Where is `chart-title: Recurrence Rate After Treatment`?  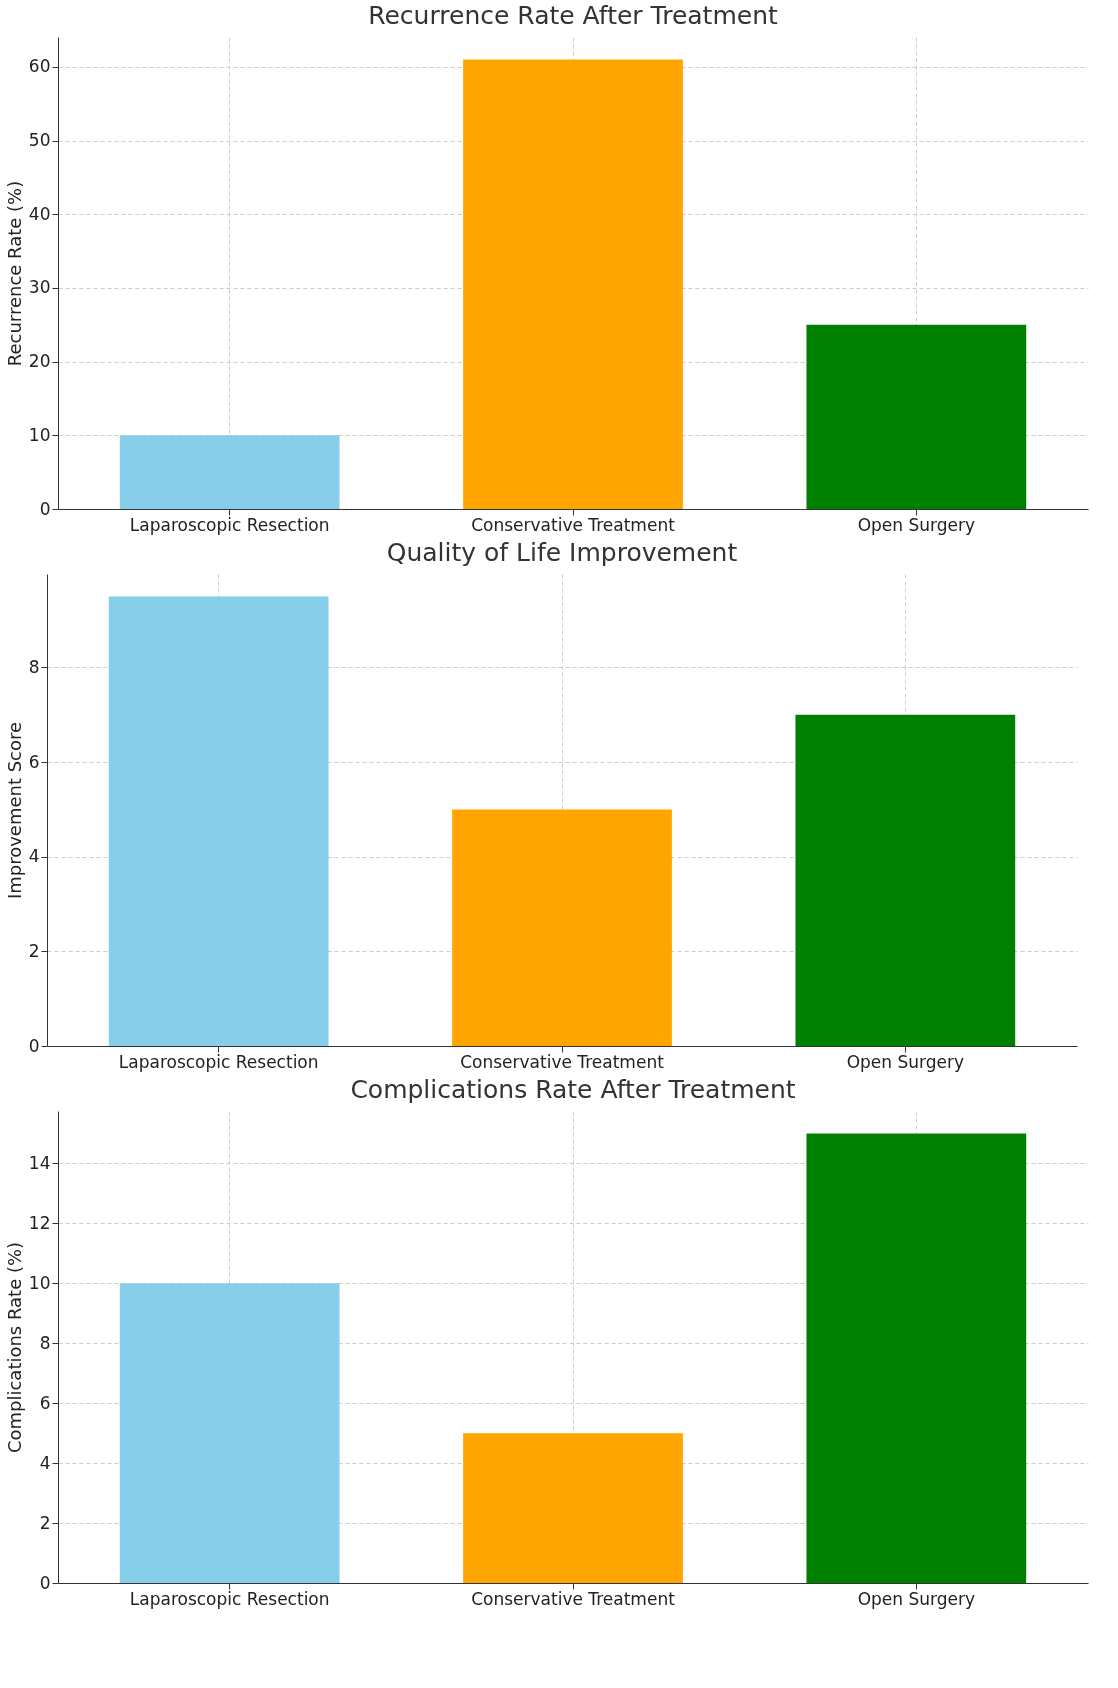
chart-title: Recurrence Rate After Treatment is located at coordinates (573, 15).